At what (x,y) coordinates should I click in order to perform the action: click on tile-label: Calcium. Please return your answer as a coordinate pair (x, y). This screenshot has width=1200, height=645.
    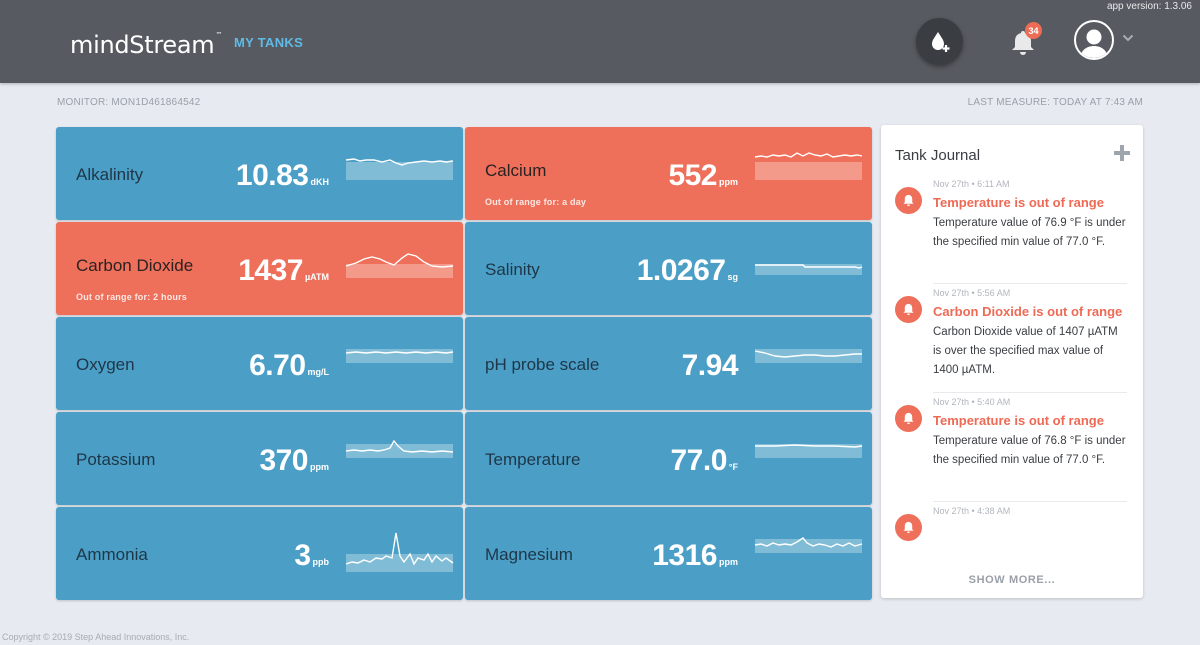
    Looking at the image, I should click on (516, 170).